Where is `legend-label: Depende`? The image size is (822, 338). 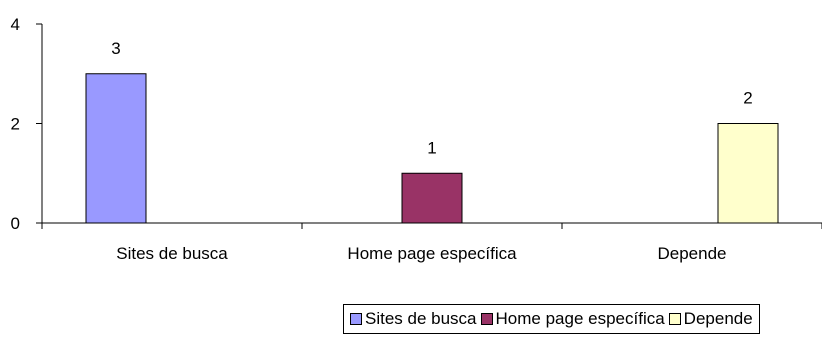 legend-label: Depende is located at coordinates (718, 318).